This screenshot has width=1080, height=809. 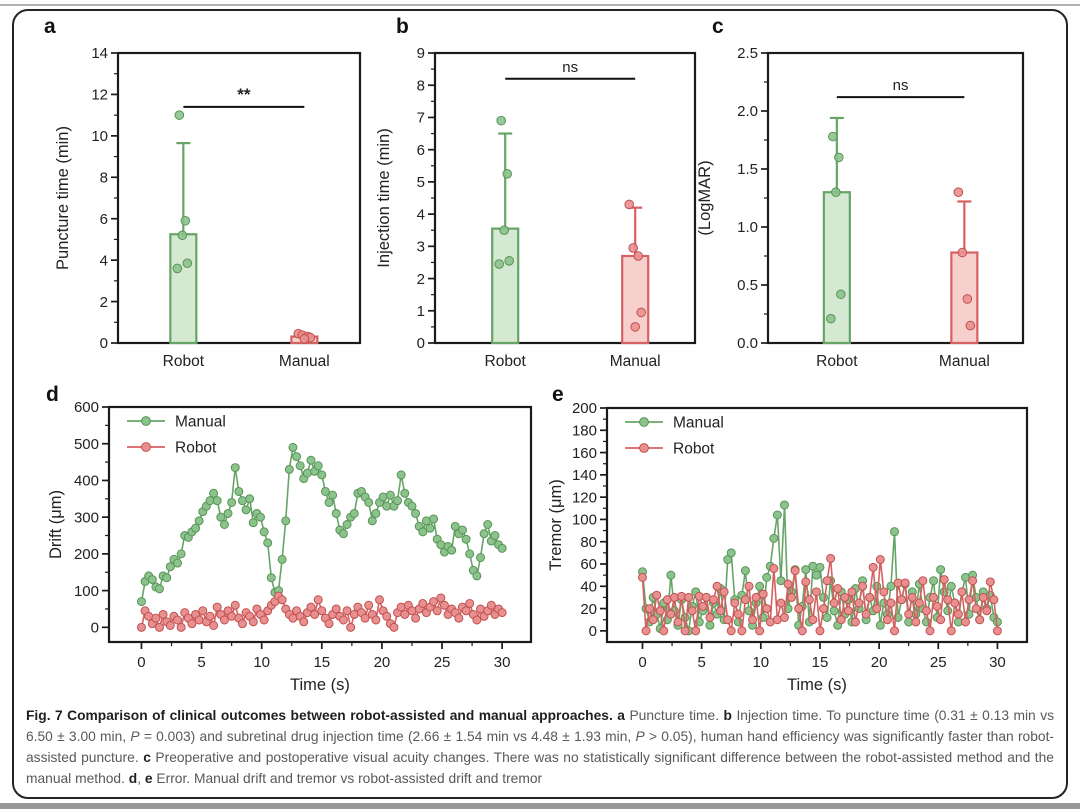 What do you see at coordinates (747, 53) in the screenshot?
I see `svg-text: 2.5` at bounding box center [747, 53].